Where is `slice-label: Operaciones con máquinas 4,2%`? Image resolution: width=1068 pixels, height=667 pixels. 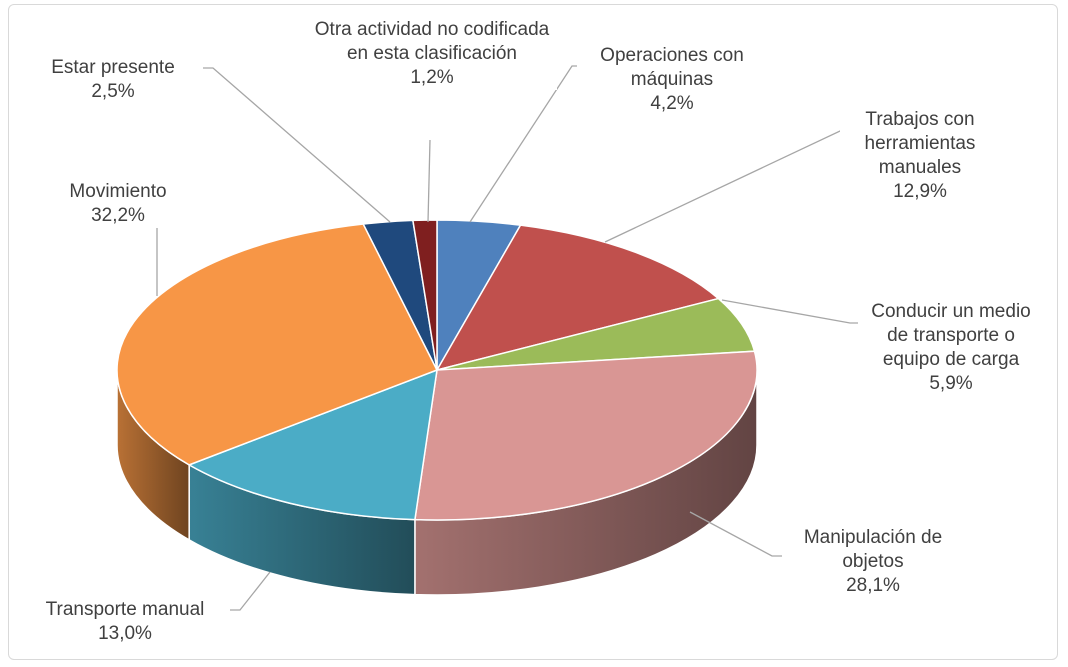
slice-label: Operaciones con máquinas 4,2% is located at coordinates (672, 80).